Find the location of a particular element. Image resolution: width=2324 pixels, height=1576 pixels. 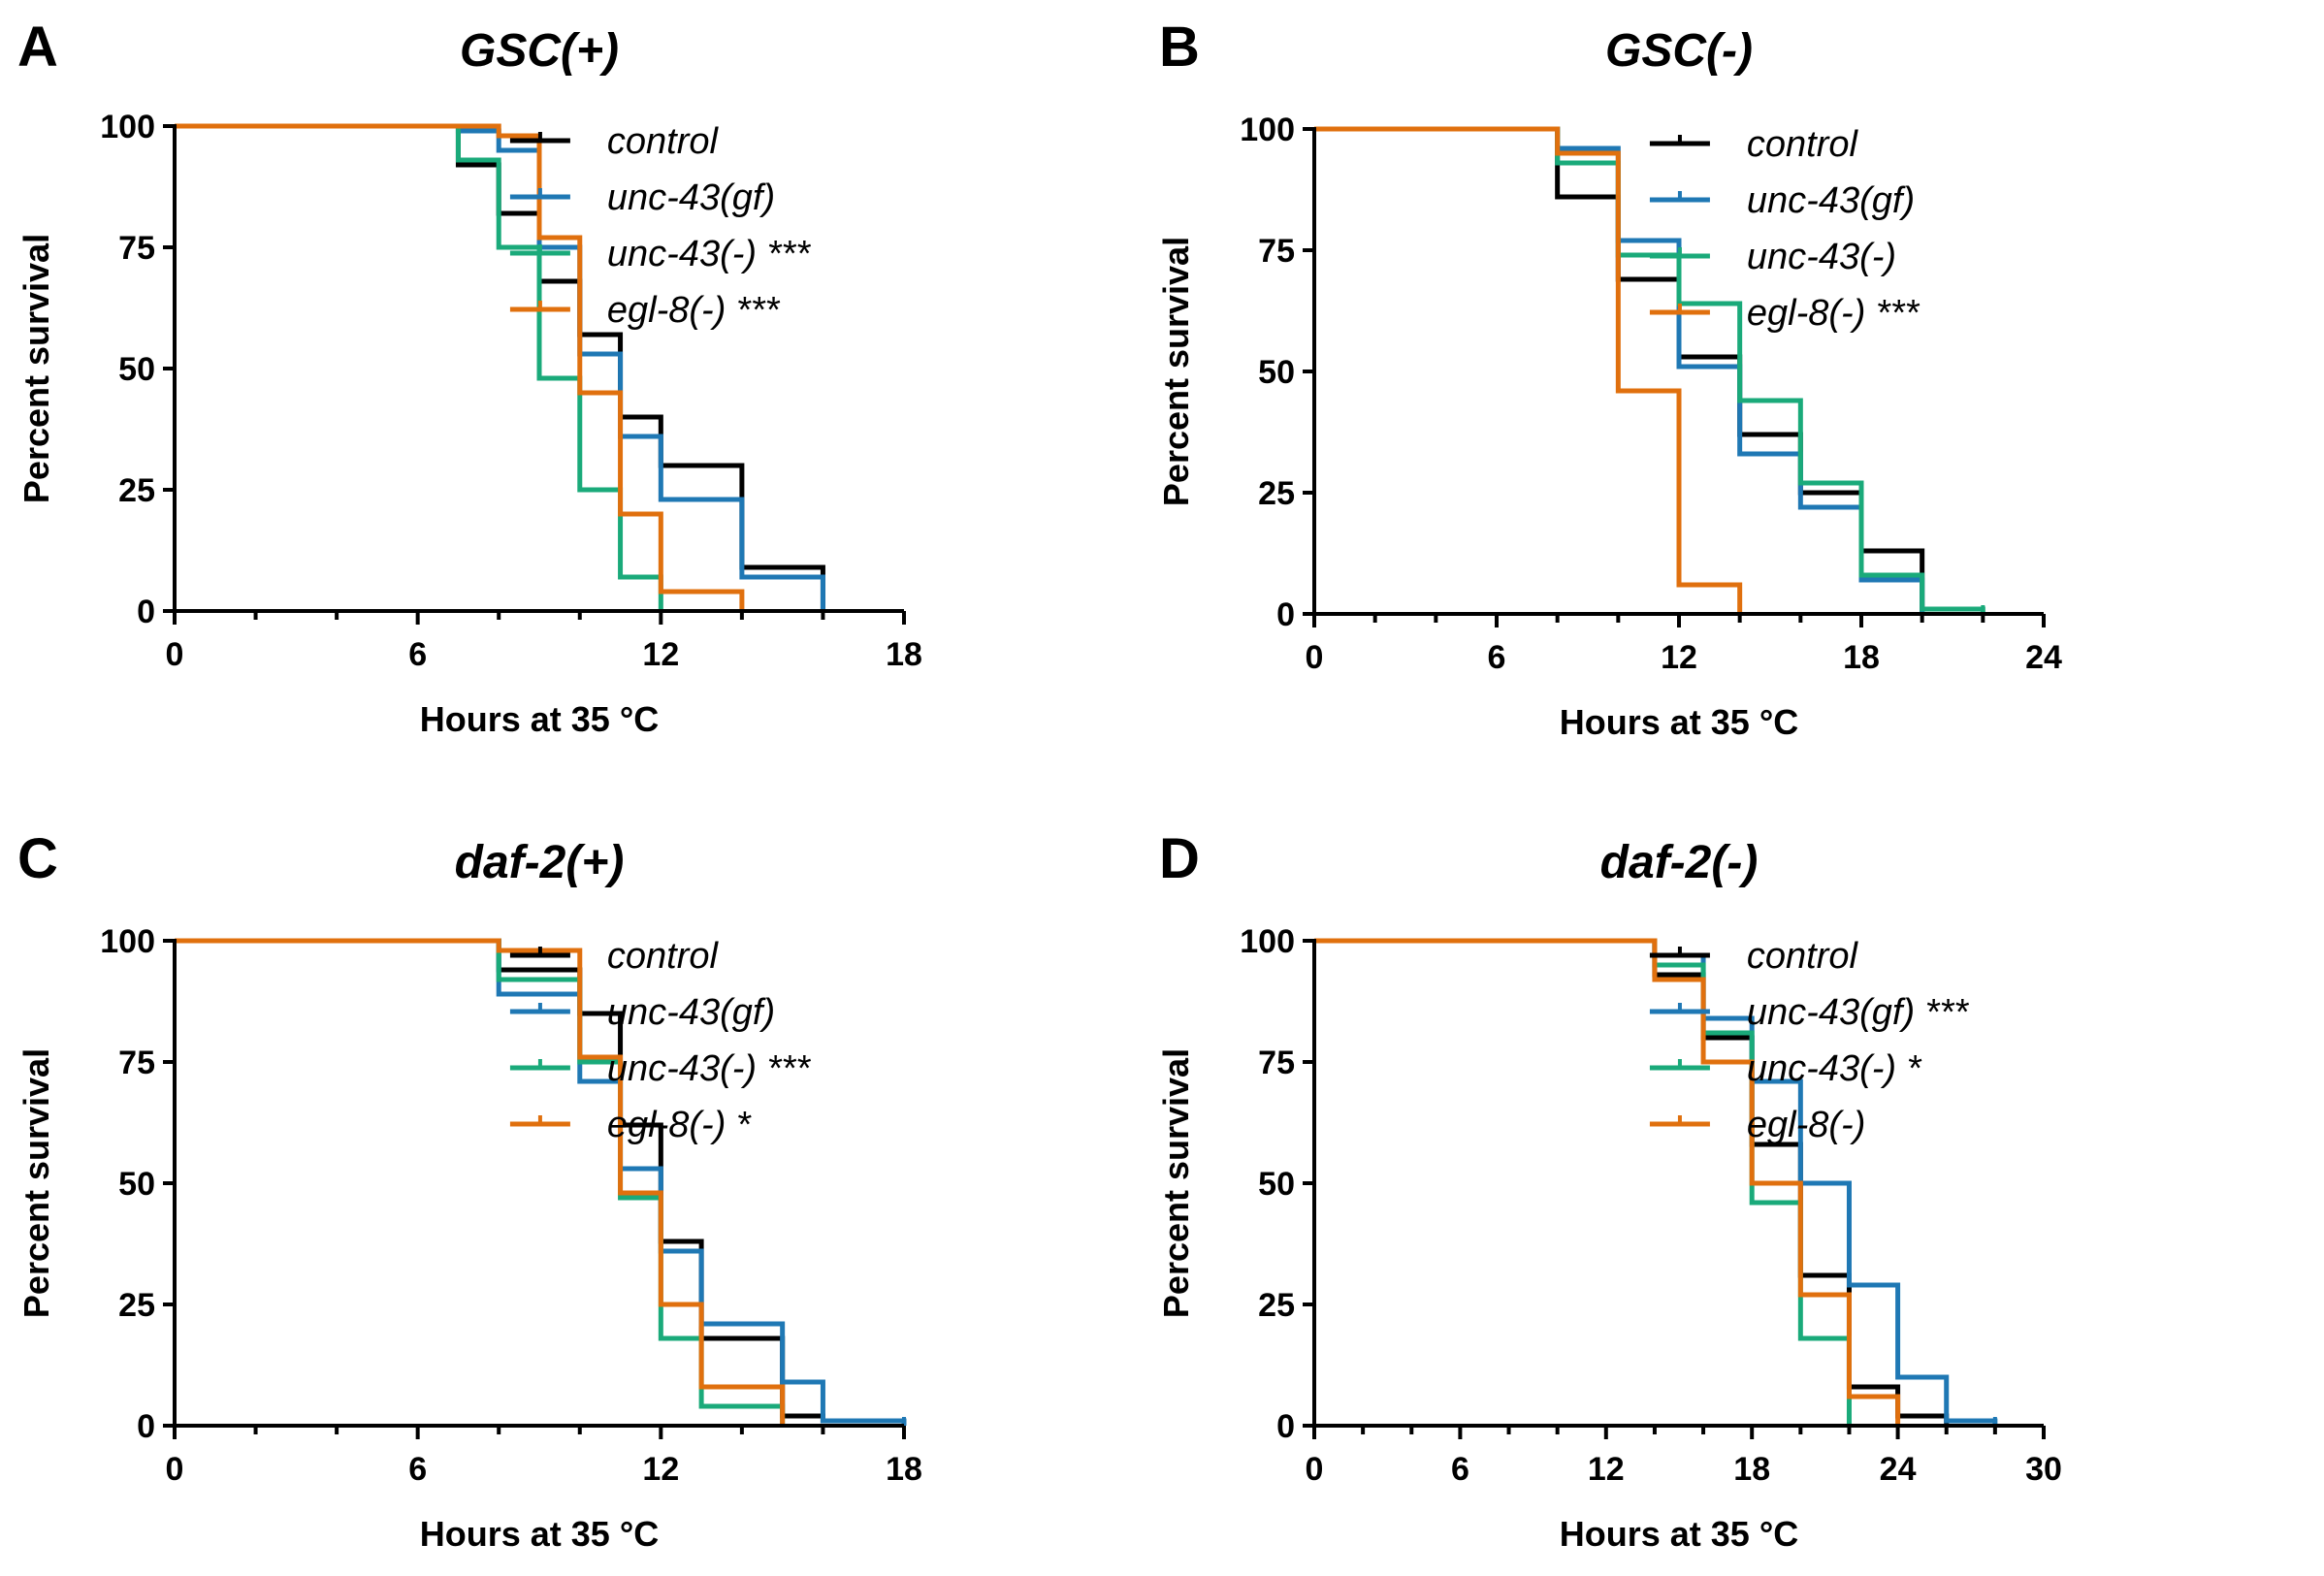

panel-letter: A is located at coordinates (37, 47).